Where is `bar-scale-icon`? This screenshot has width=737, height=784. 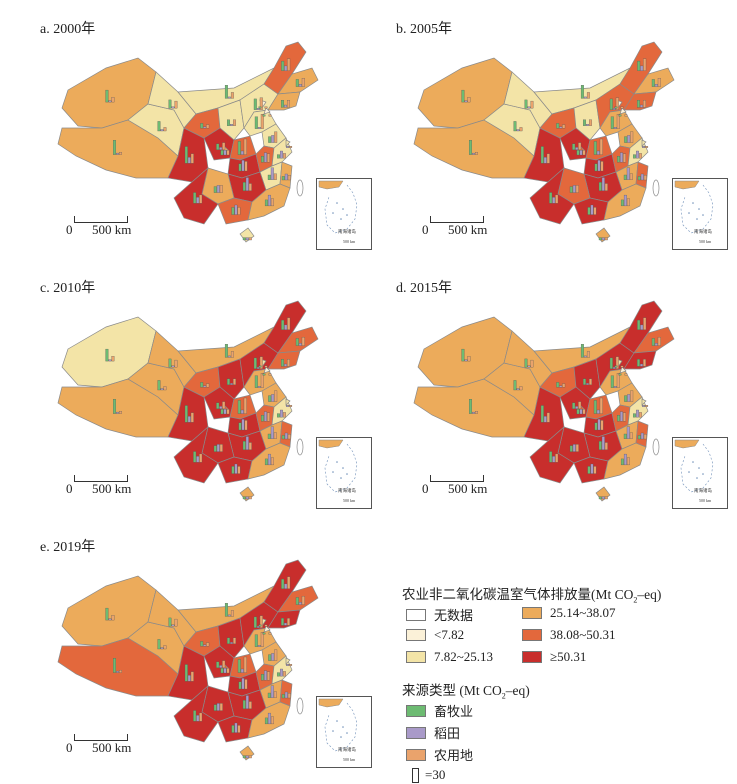
bar-scale-icon is located at coordinates (415, 775).